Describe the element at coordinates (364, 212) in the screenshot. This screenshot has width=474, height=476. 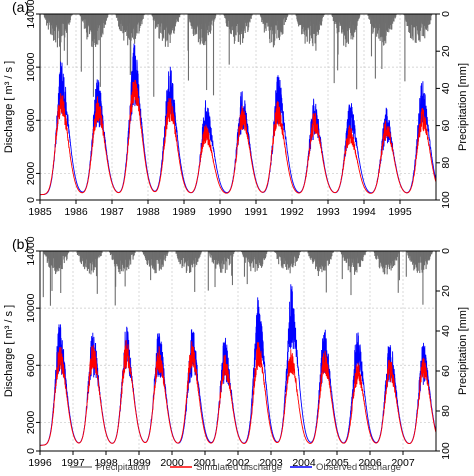
I see `x-tick-label: 1994` at that location.